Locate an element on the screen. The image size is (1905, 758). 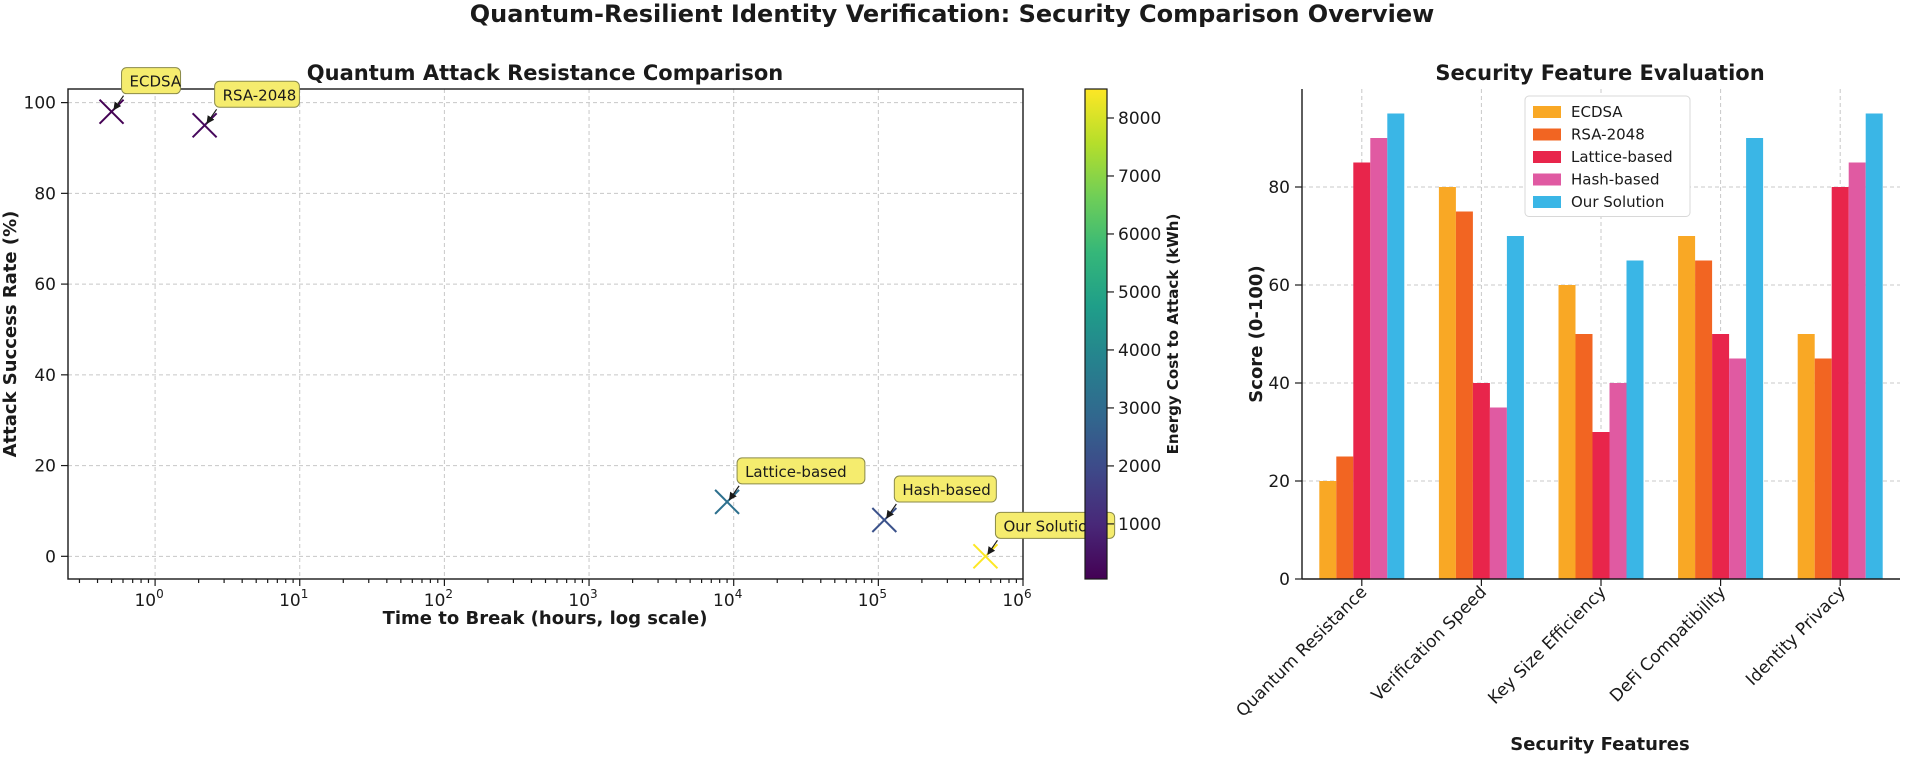
scatter-x-axis-label: Time to Break (hours, log scale) is located at coordinates (545, 618).